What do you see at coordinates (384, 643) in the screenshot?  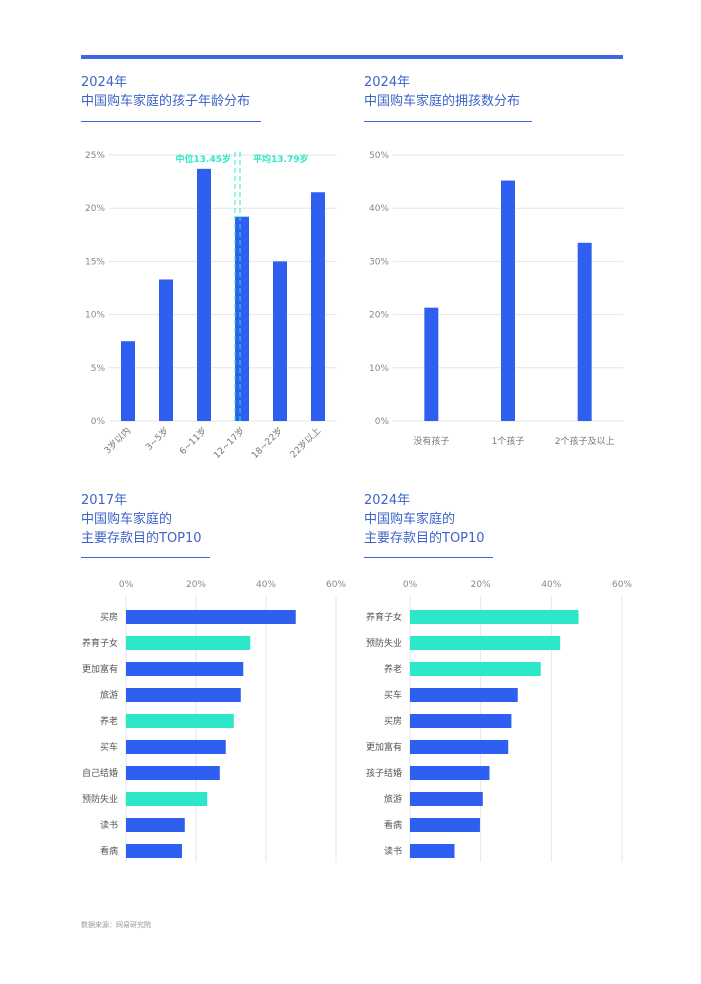 I see `top2024-category-label: 预防失业` at bounding box center [384, 643].